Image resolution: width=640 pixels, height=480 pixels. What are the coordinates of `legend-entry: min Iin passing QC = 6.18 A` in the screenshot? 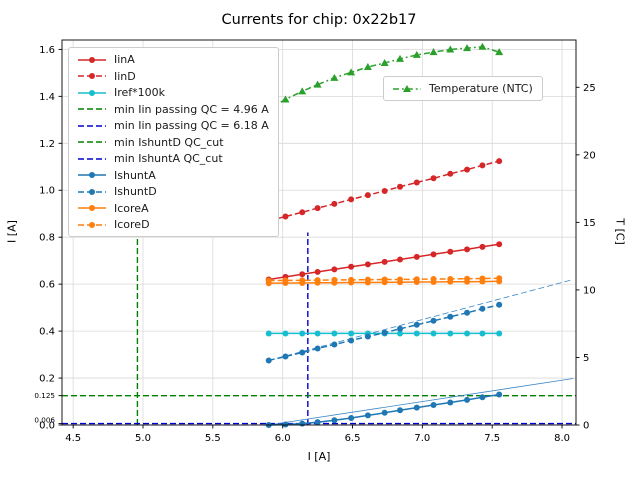 It's located at (172, 125).